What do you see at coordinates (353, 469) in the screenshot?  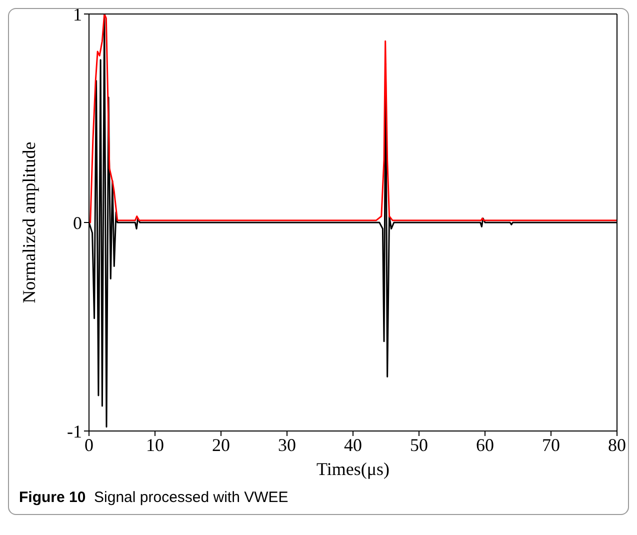 I see `x-axis-title: Times(μs)` at bounding box center [353, 469].